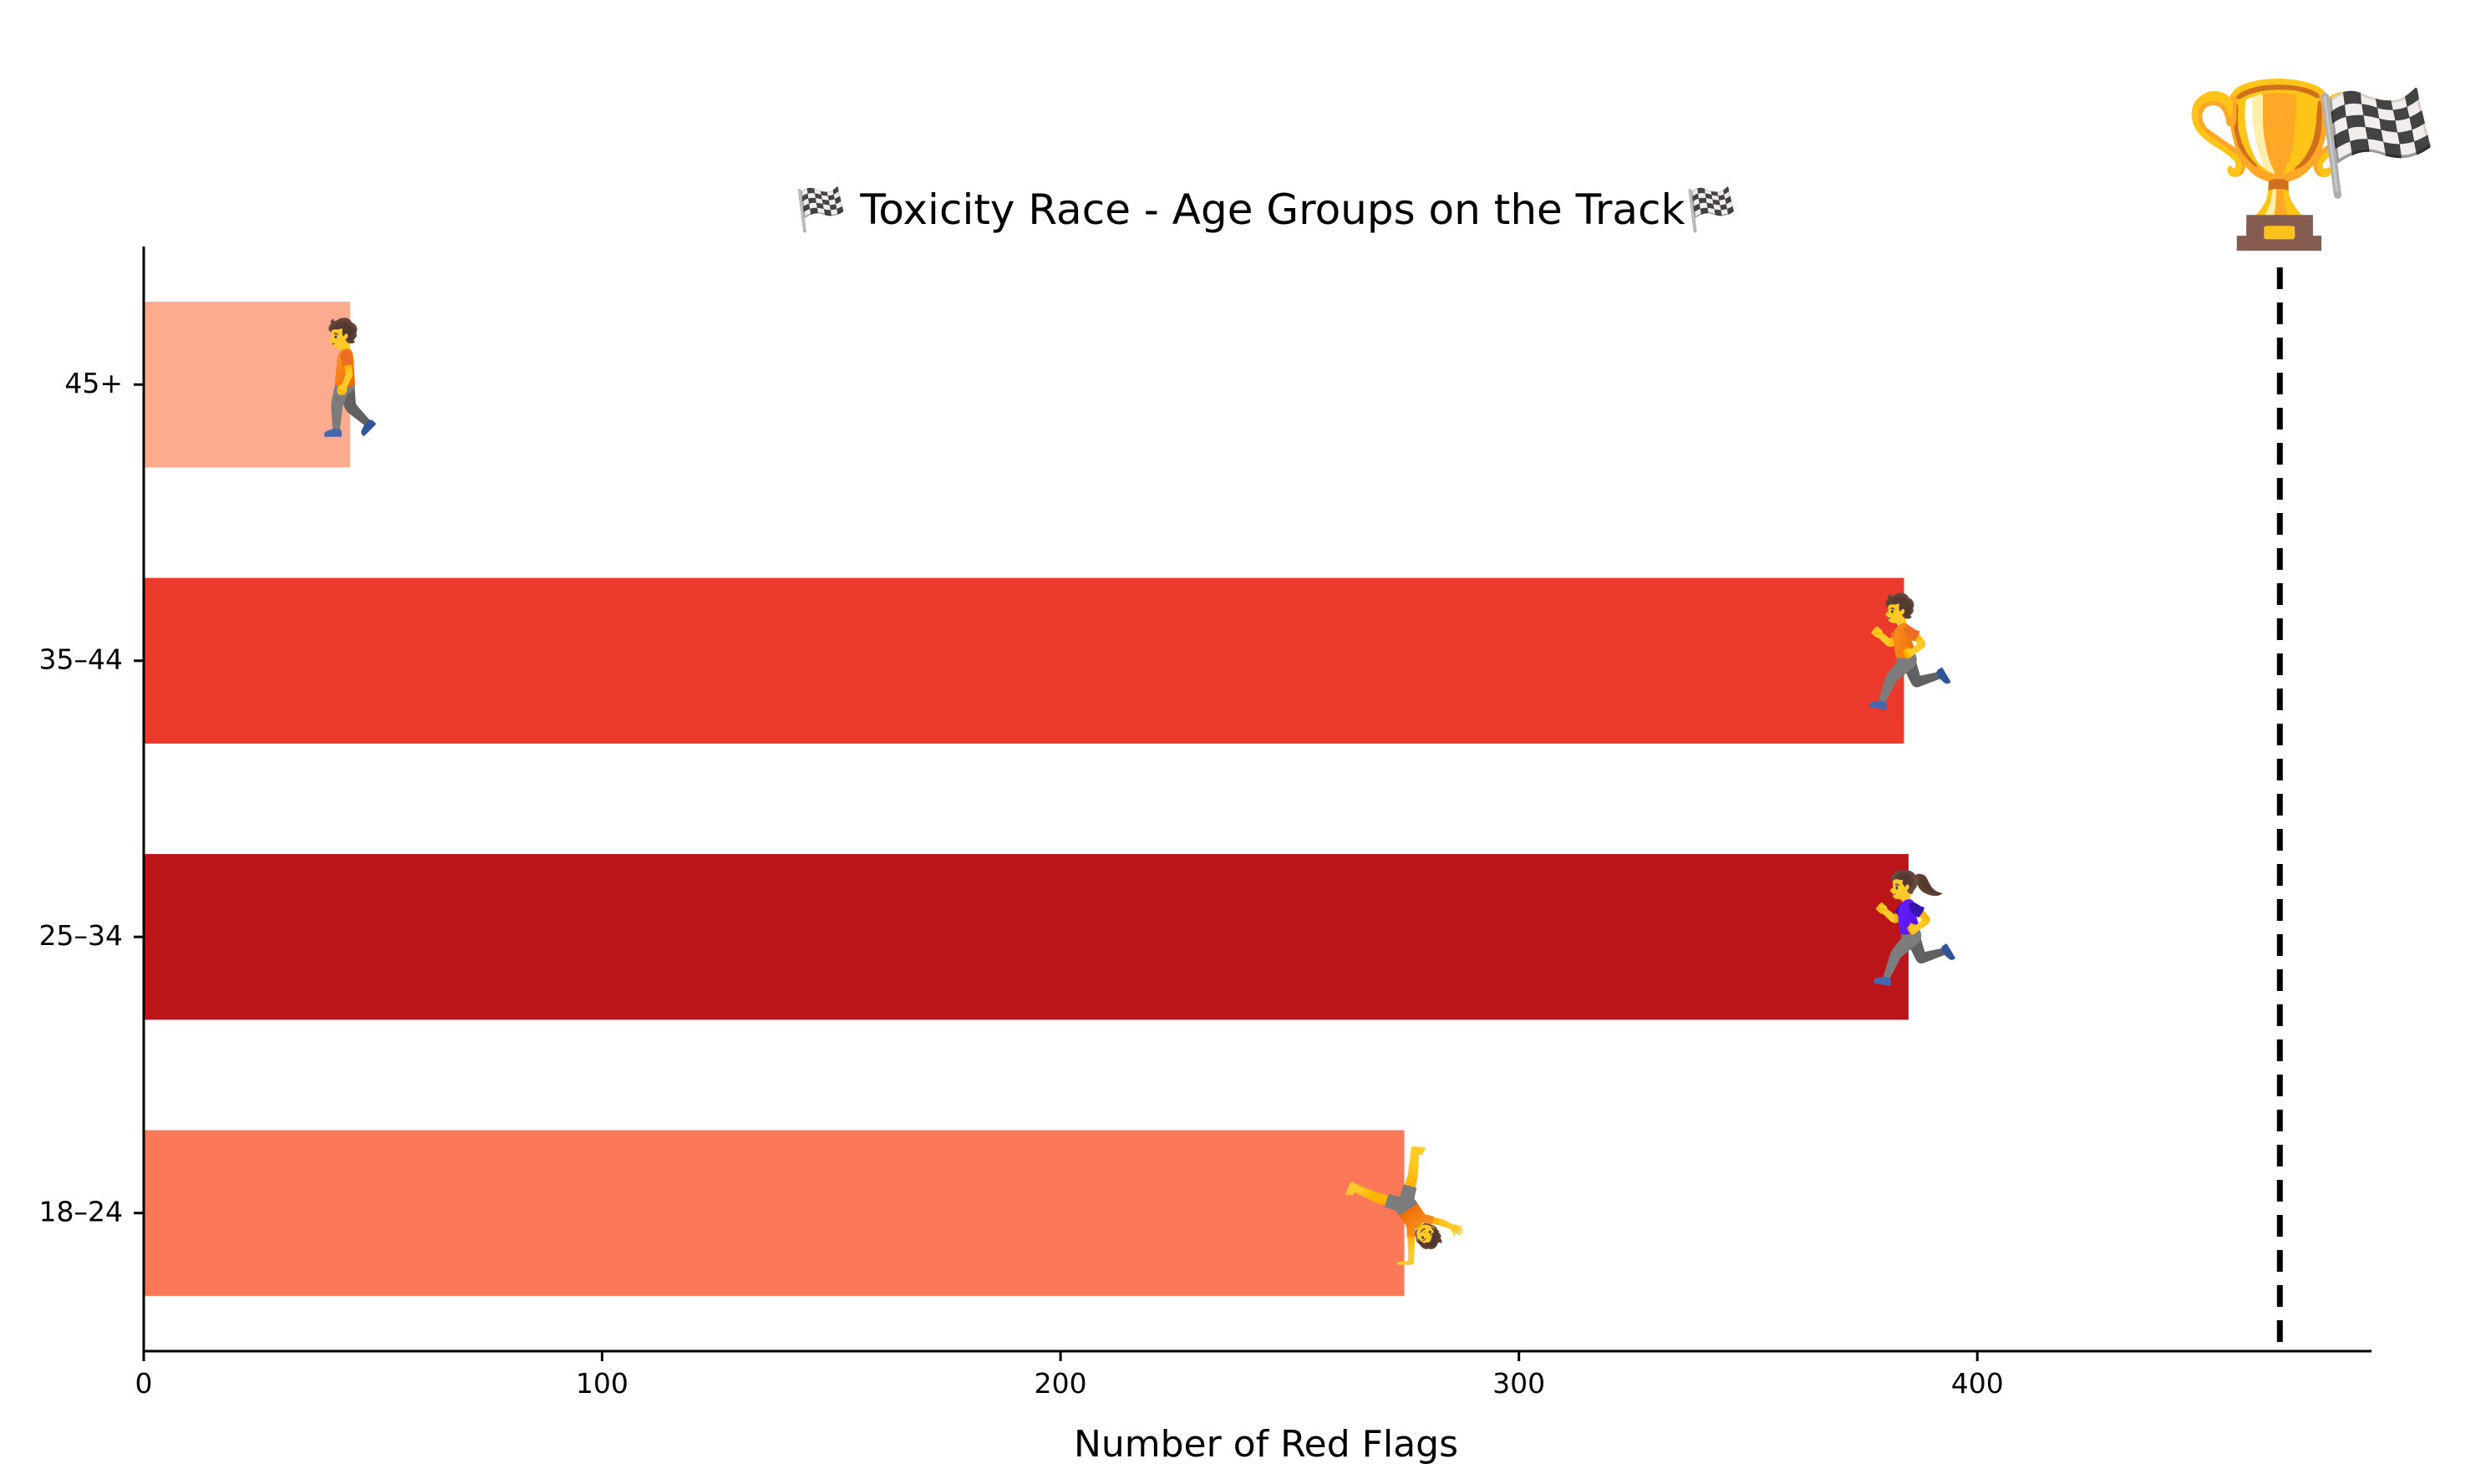  What do you see at coordinates (81, 936) in the screenshot?
I see `y-tick-label-25-34: 25–34` at bounding box center [81, 936].